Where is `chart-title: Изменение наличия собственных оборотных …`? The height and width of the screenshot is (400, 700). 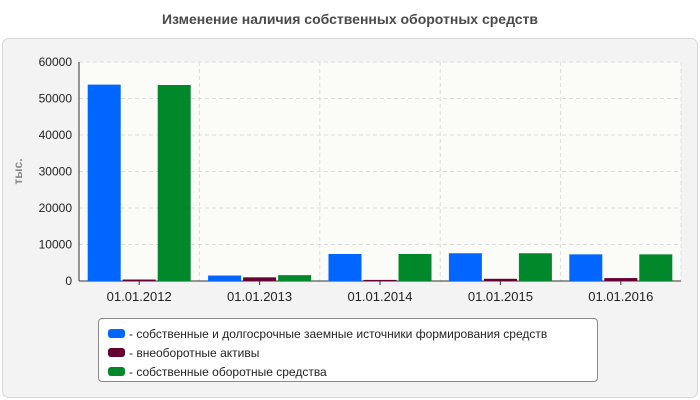 chart-title: Изменение наличия собственных оборотных … is located at coordinates (350, 19).